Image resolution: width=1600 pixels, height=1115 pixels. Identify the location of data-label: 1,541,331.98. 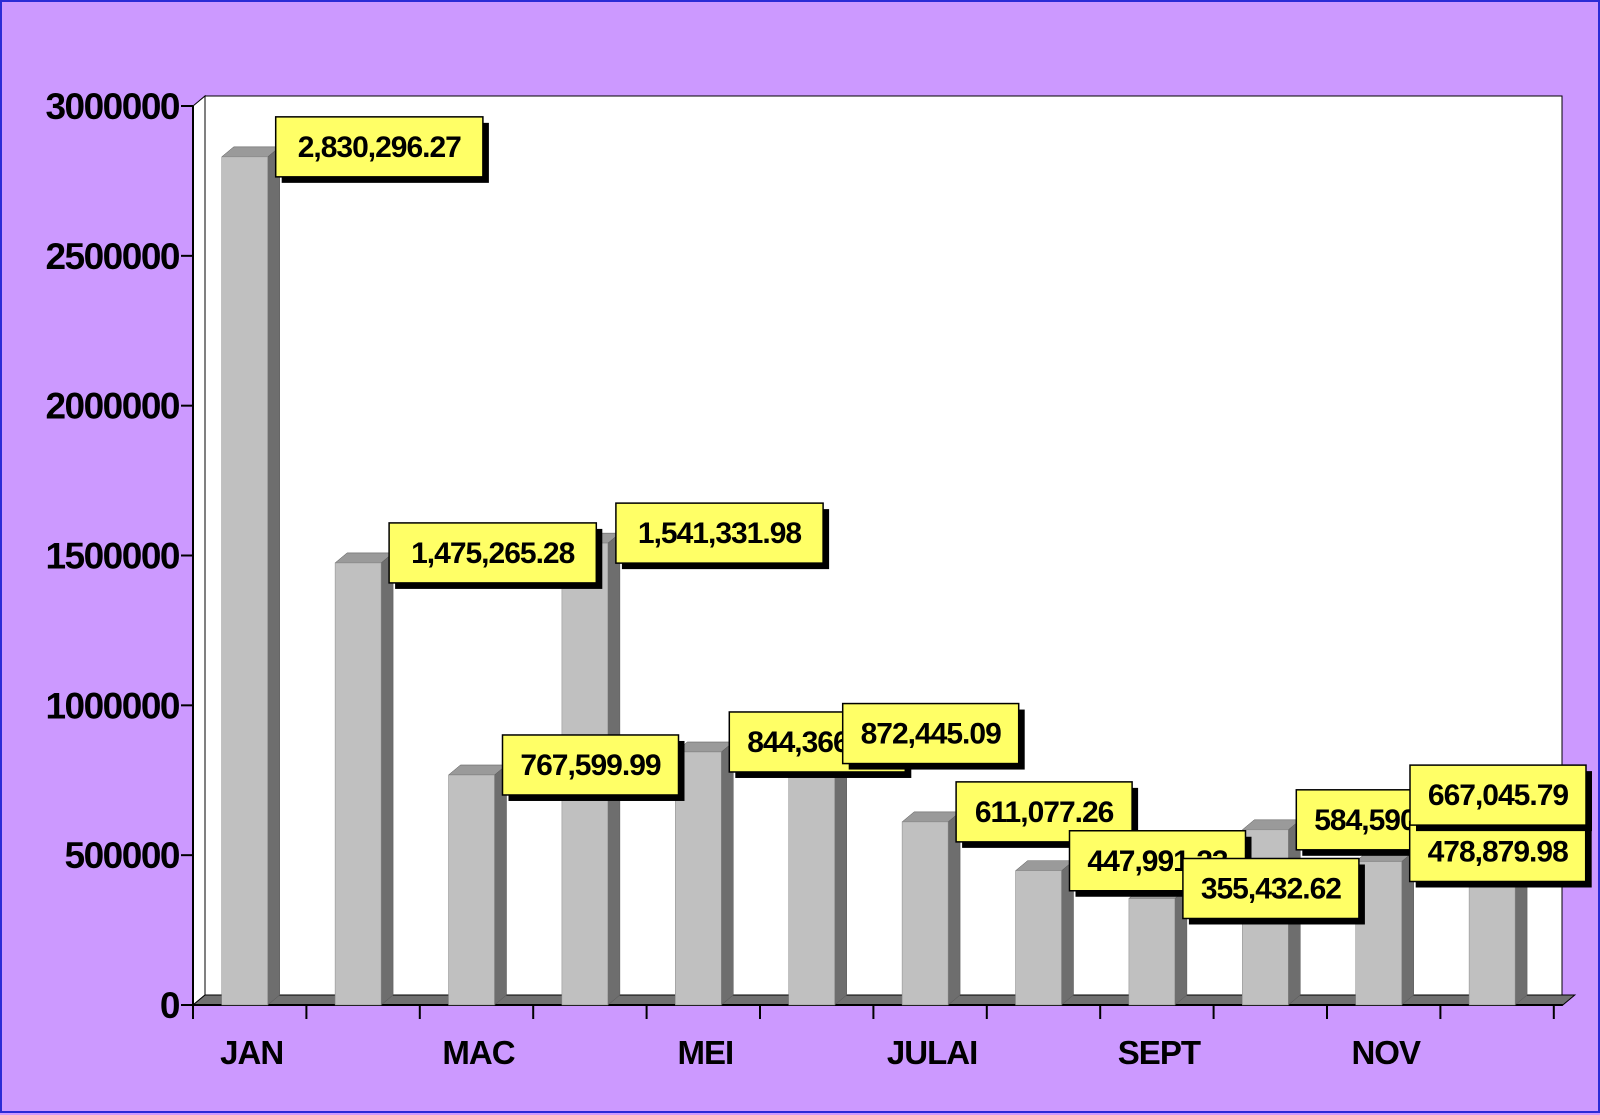
(722, 536).